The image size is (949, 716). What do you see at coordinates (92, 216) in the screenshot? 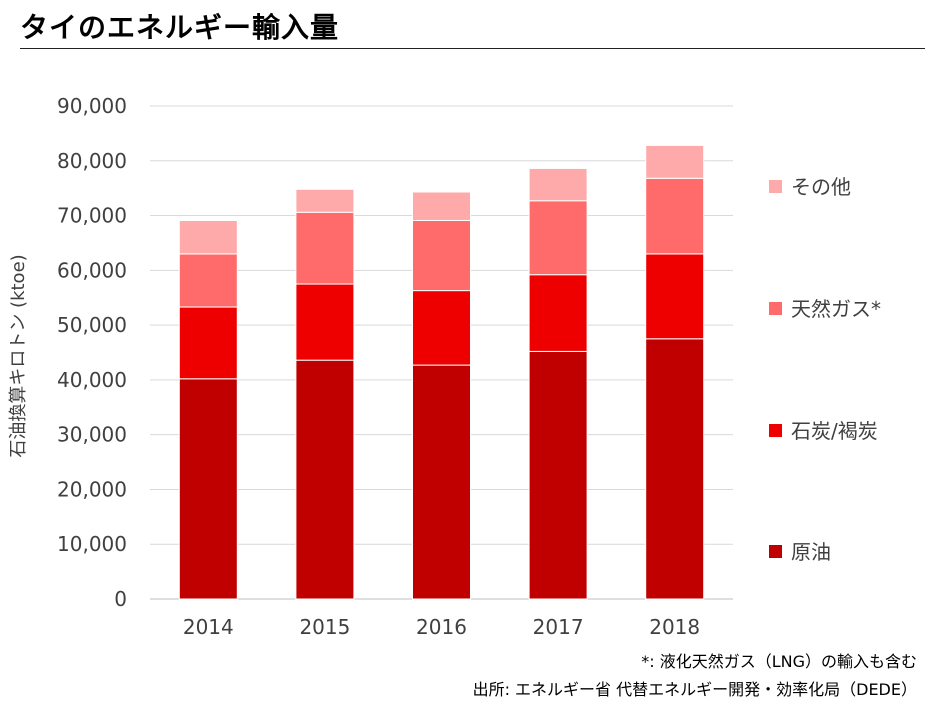
I see `y-tick-label: 70,000` at bounding box center [92, 216].